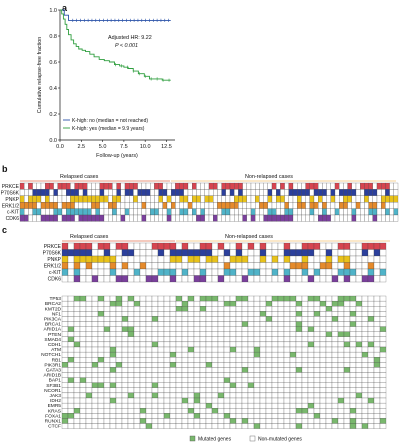 The image size is (400, 446). What do you see at coordinates (192, 438) in the screenshot?
I see `legend-mutated-swatch` at bounding box center [192, 438].